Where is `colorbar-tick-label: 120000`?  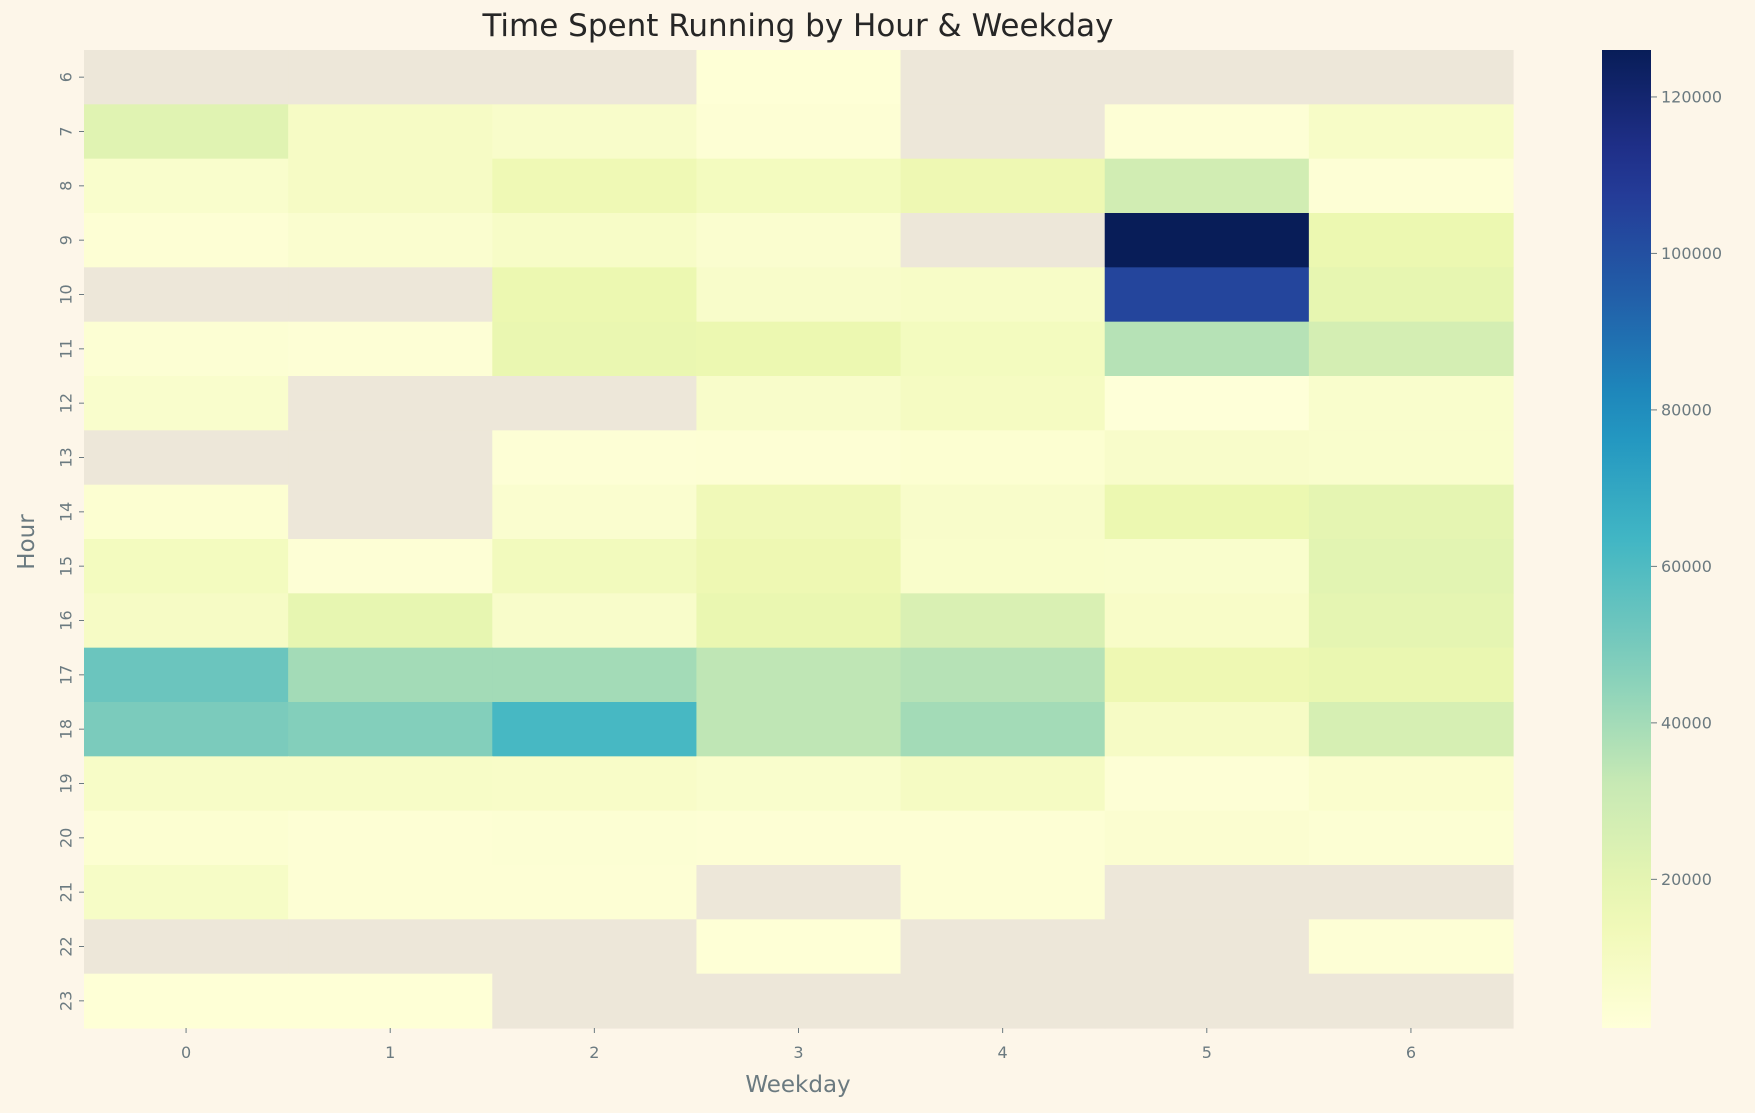 colorbar-tick-label: 120000 is located at coordinates (1691, 97).